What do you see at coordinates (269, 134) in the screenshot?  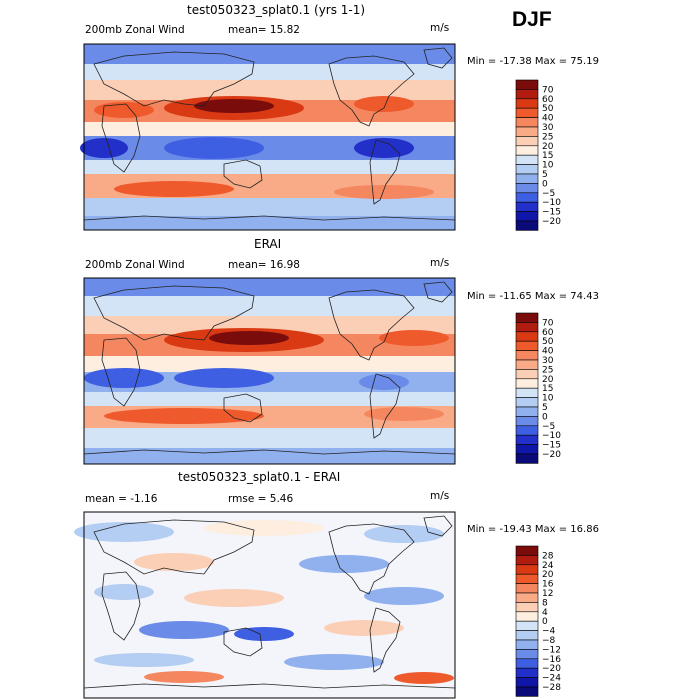 I see `coastline-outline` at bounding box center [269, 134].